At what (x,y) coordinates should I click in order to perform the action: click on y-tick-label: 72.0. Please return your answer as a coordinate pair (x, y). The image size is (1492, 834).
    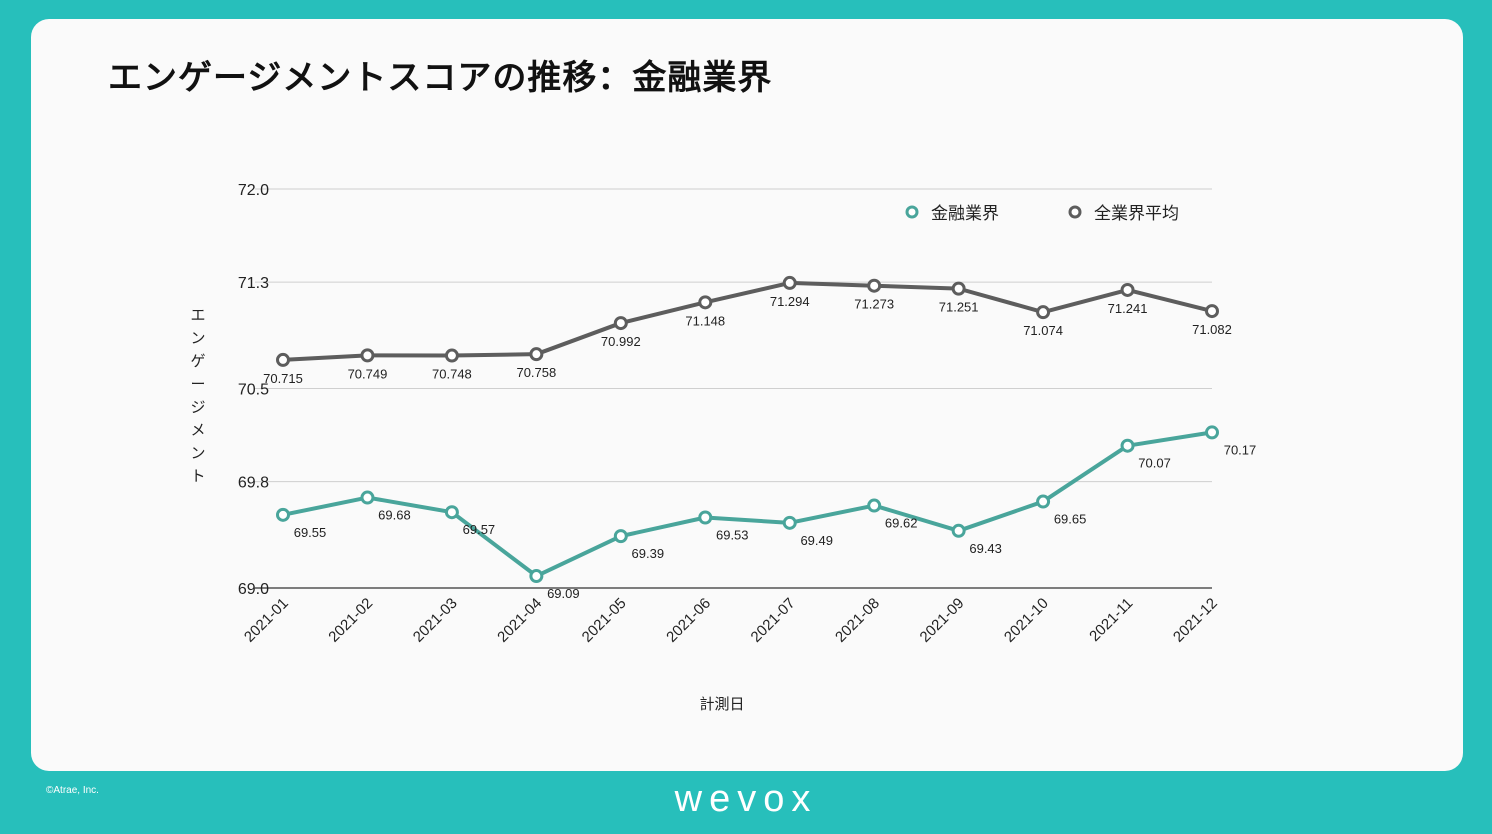
    Looking at the image, I should click on (253, 190).